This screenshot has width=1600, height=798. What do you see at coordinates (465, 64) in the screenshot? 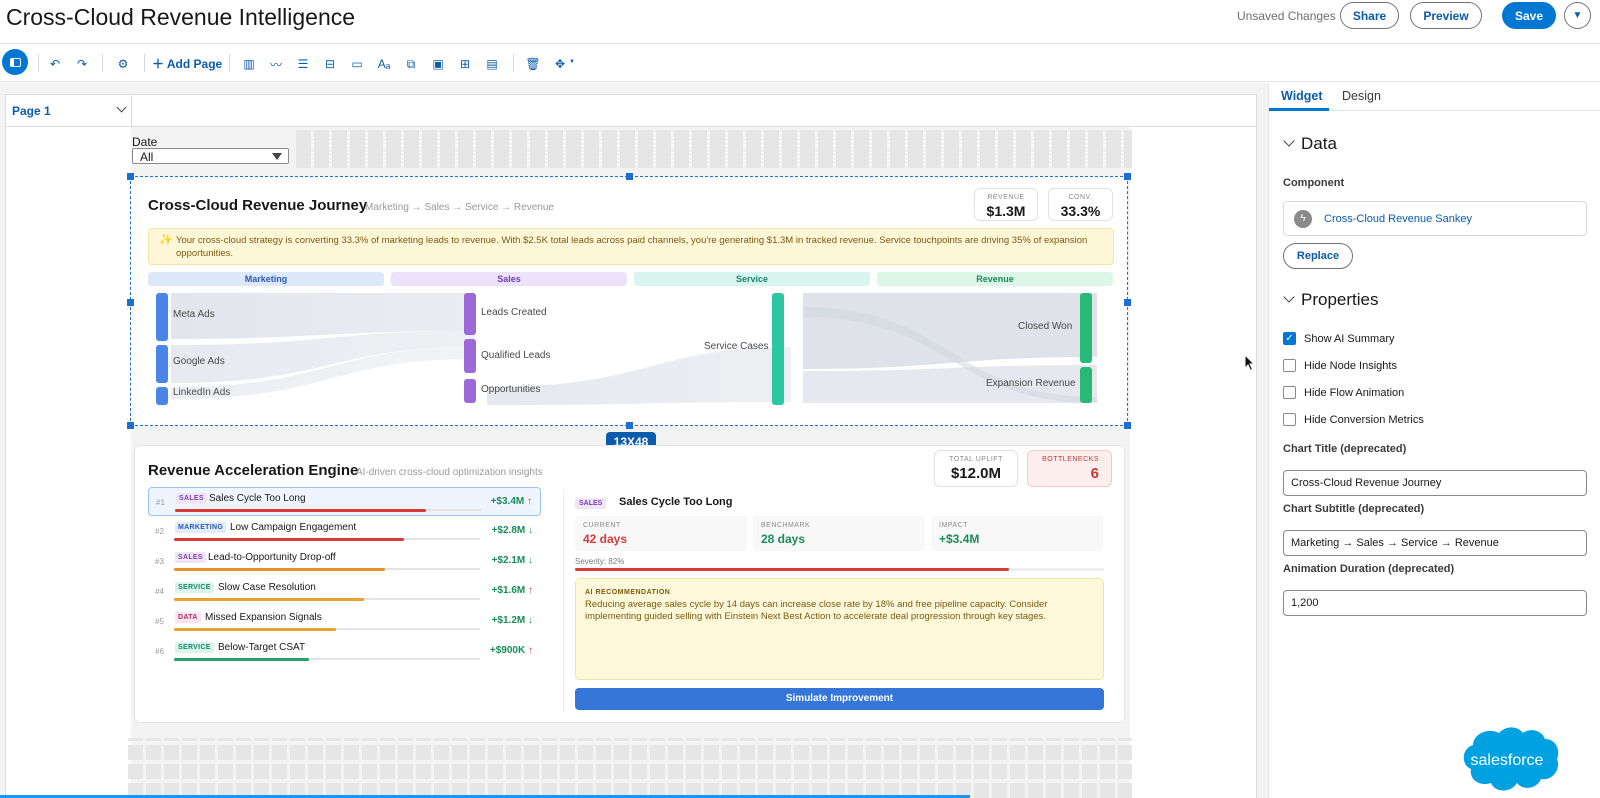
I see `filter-widget-icon: ⊞` at bounding box center [465, 64].